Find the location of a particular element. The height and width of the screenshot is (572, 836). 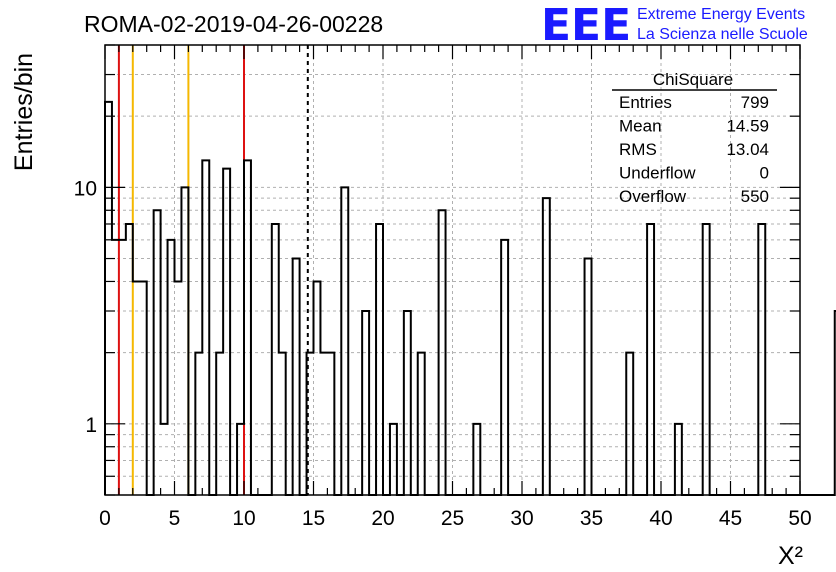

stats-label-overflow: Overflow is located at coordinates (653, 196).